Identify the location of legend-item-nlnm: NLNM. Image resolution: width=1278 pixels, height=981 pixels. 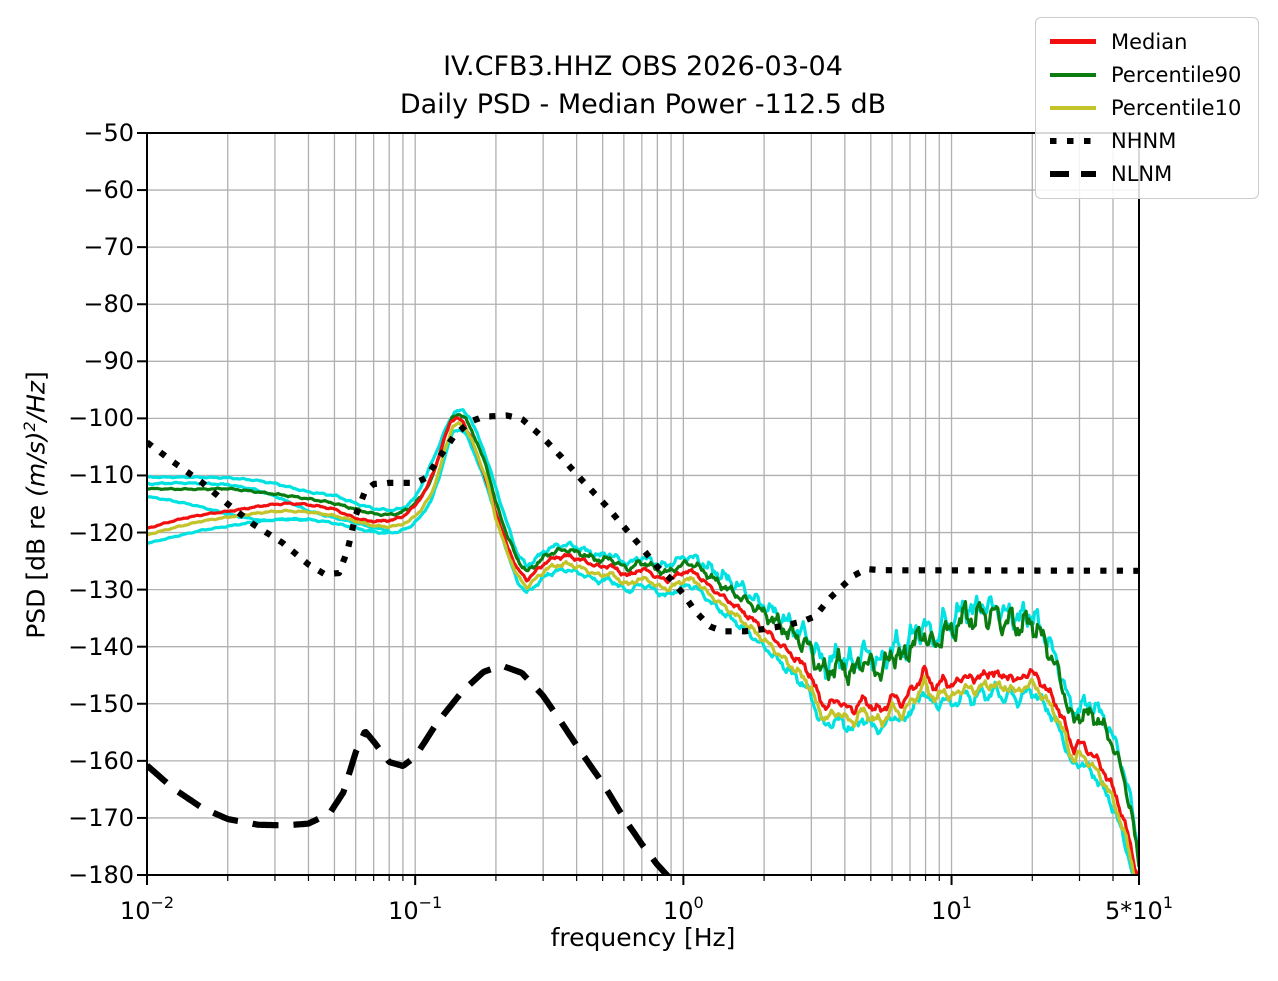
(1147, 174).